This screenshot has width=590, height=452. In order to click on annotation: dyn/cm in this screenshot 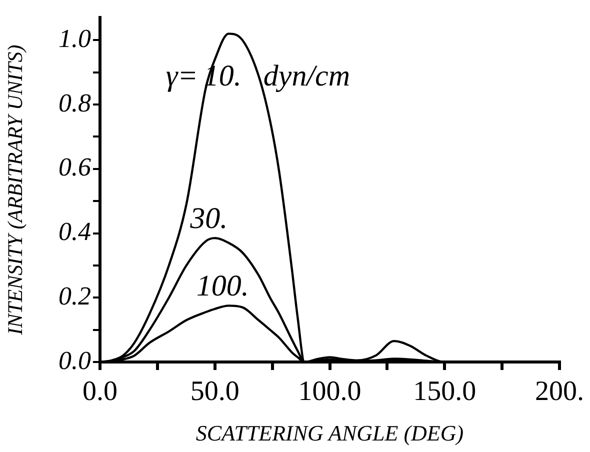, I will do `click(306, 76)`.